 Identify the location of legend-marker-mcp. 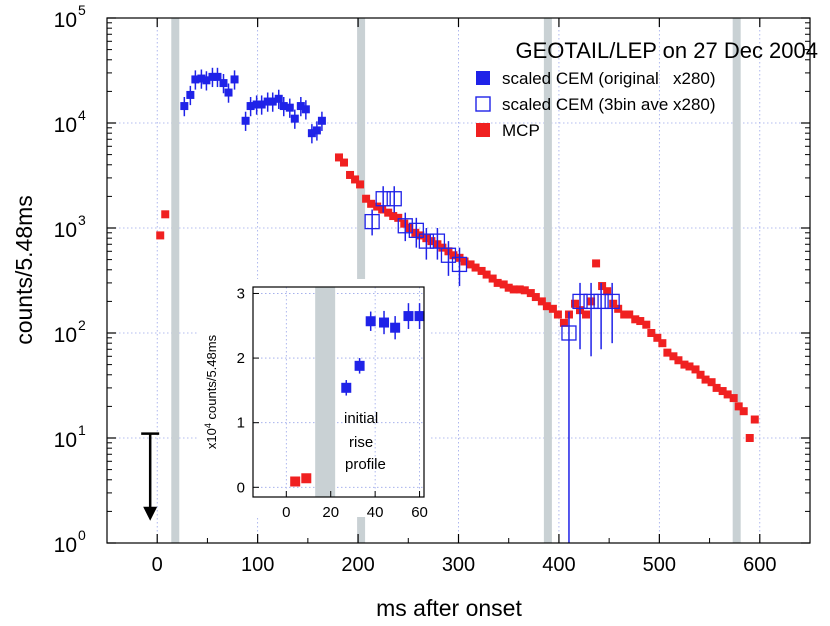
(483, 130).